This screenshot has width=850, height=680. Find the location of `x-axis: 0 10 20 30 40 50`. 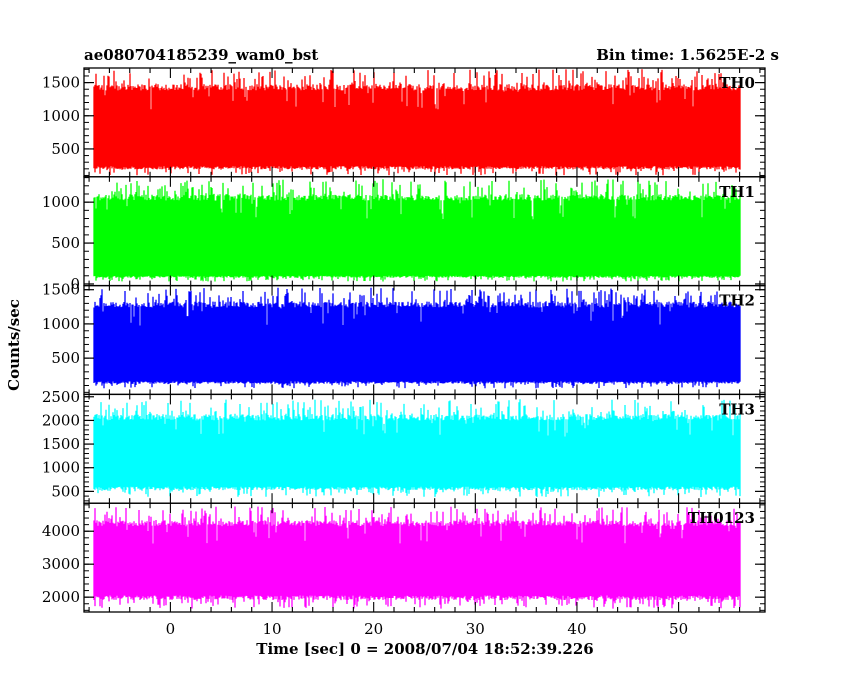

x-axis: 0 10 20 30 40 50 is located at coordinates (427, 629).